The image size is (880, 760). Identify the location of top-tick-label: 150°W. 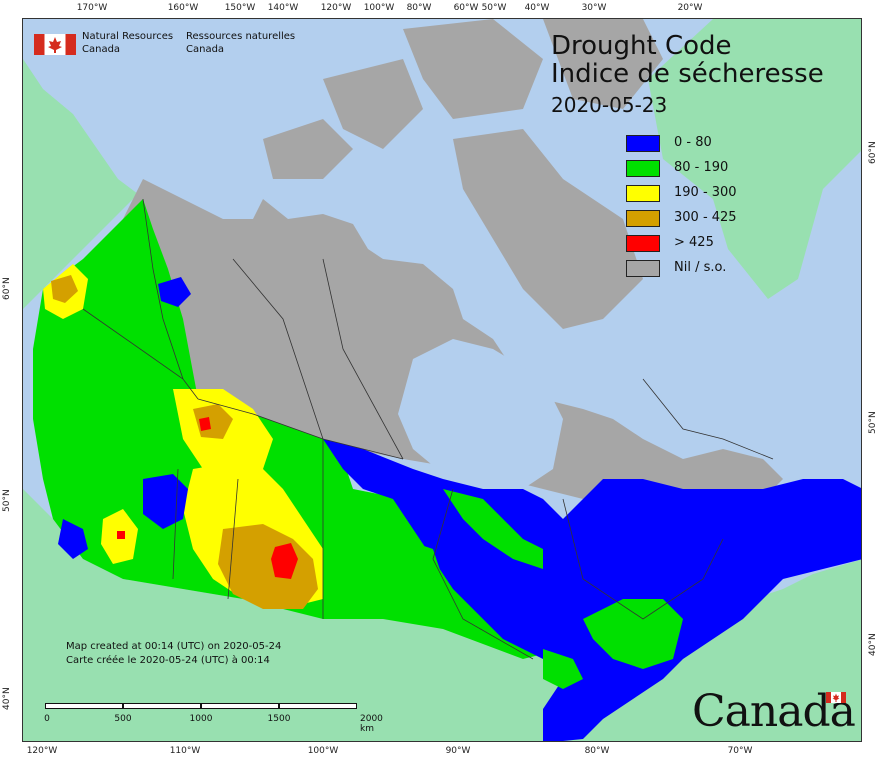
(240, 8).